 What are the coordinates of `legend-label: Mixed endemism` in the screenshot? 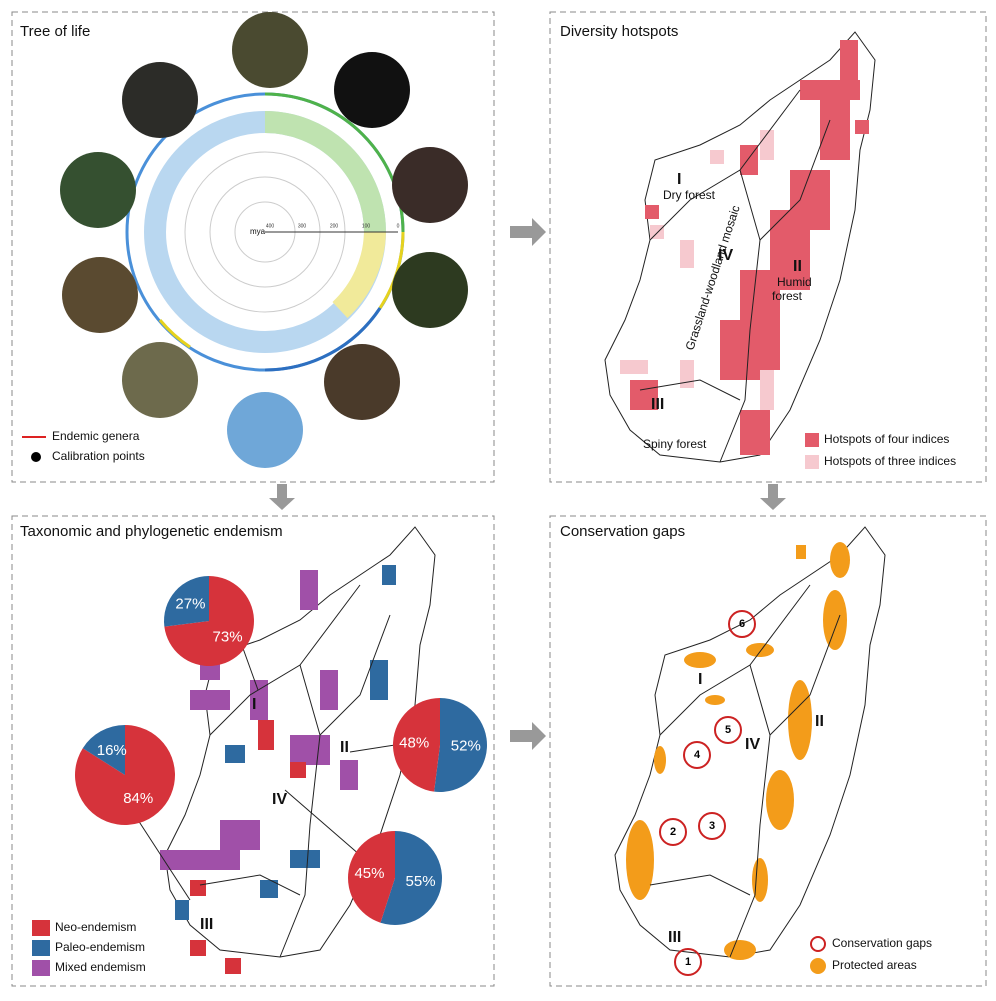 It's located at (100, 967).